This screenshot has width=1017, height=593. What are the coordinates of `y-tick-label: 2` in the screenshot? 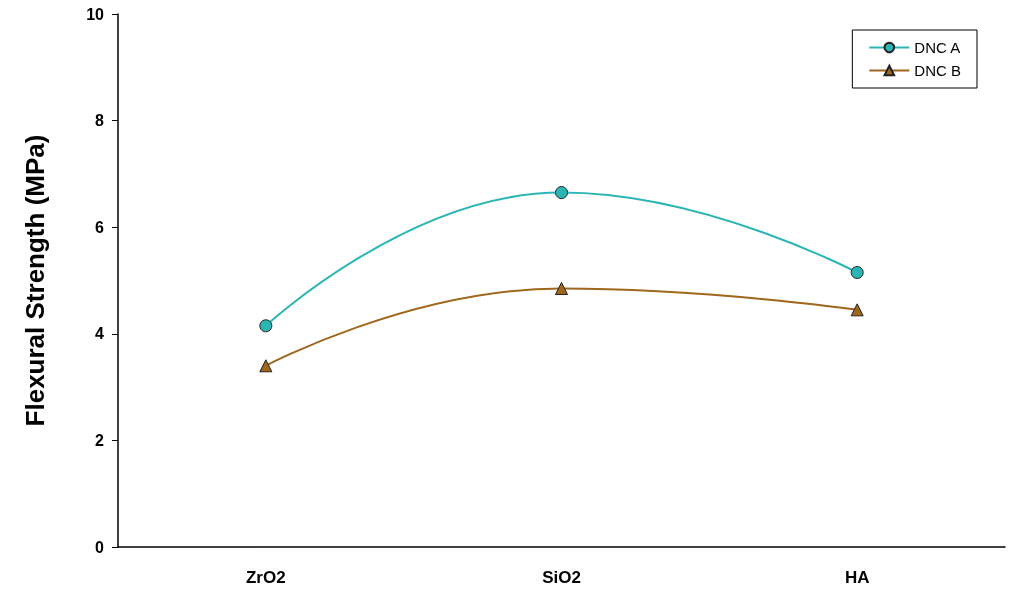 It's located at (100, 440).